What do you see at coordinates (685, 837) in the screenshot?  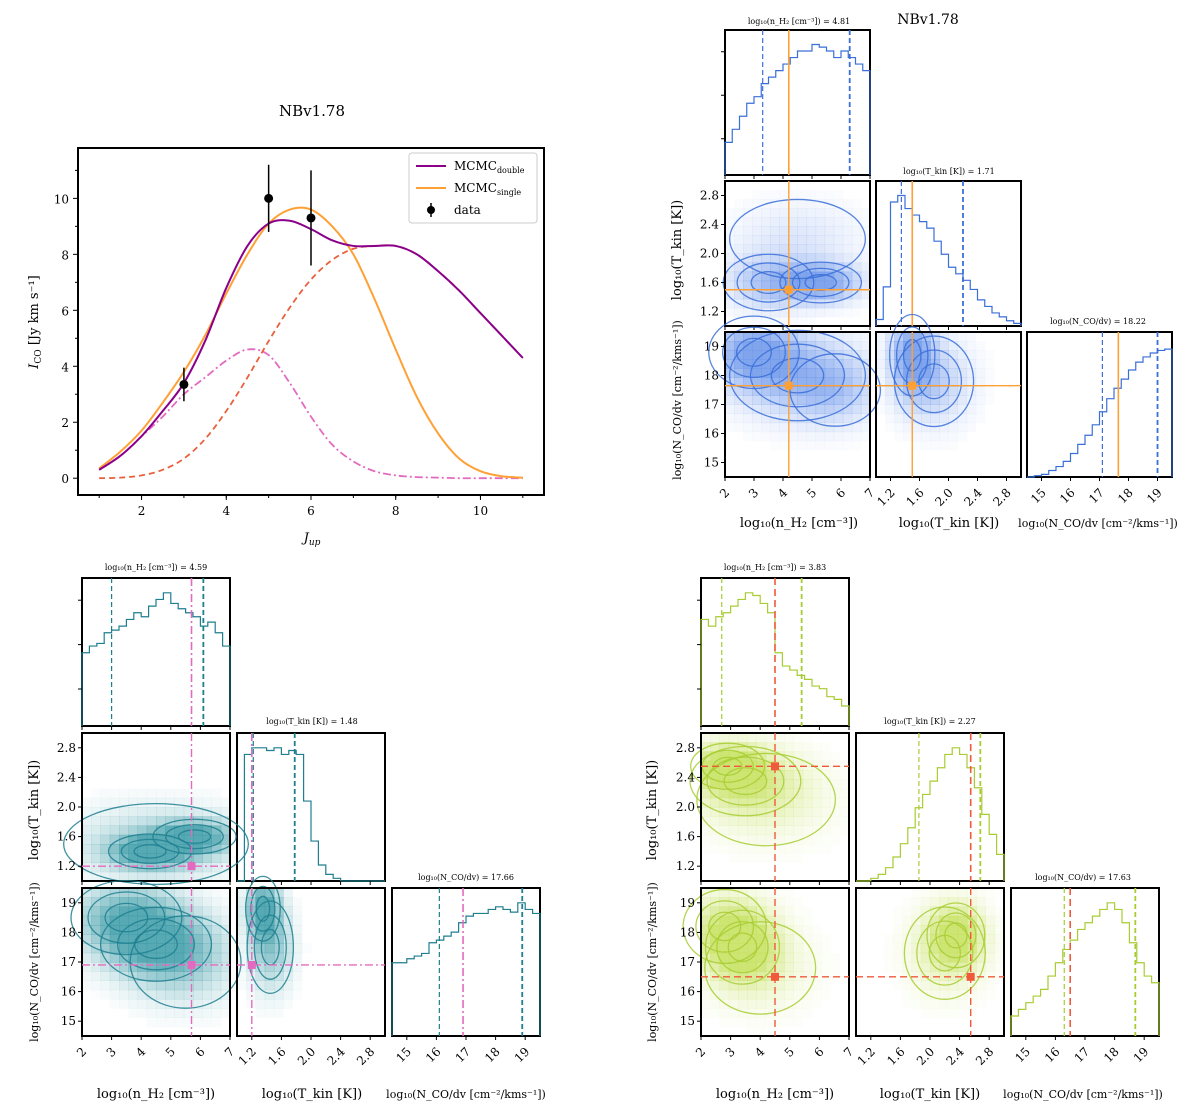 I see `corner-y-tick-label: 1.6` at bounding box center [685, 837].